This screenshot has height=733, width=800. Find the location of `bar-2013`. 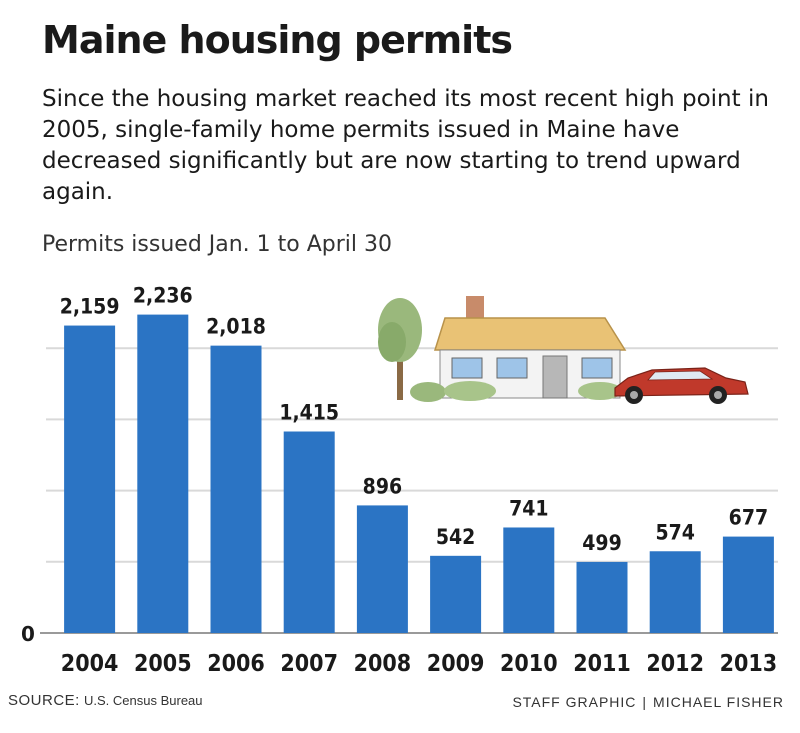

bar-2013 is located at coordinates (748, 584).